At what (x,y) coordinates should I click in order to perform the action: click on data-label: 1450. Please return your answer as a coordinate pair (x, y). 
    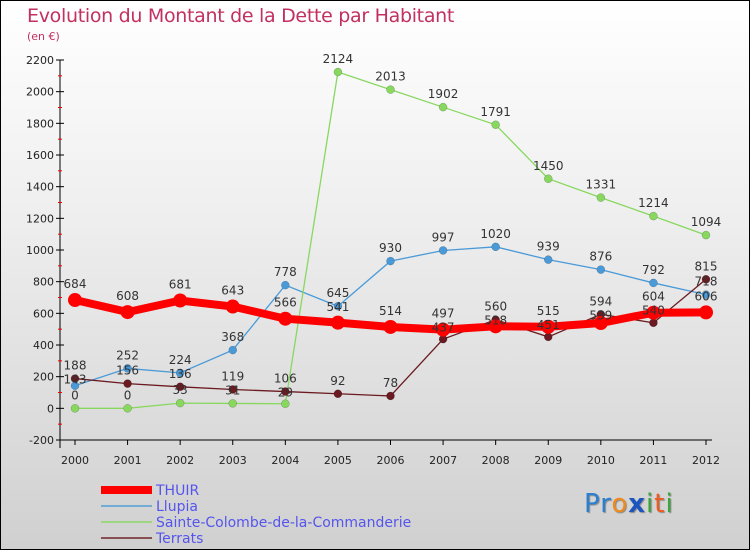
    Looking at the image, I should click on (548, 166).